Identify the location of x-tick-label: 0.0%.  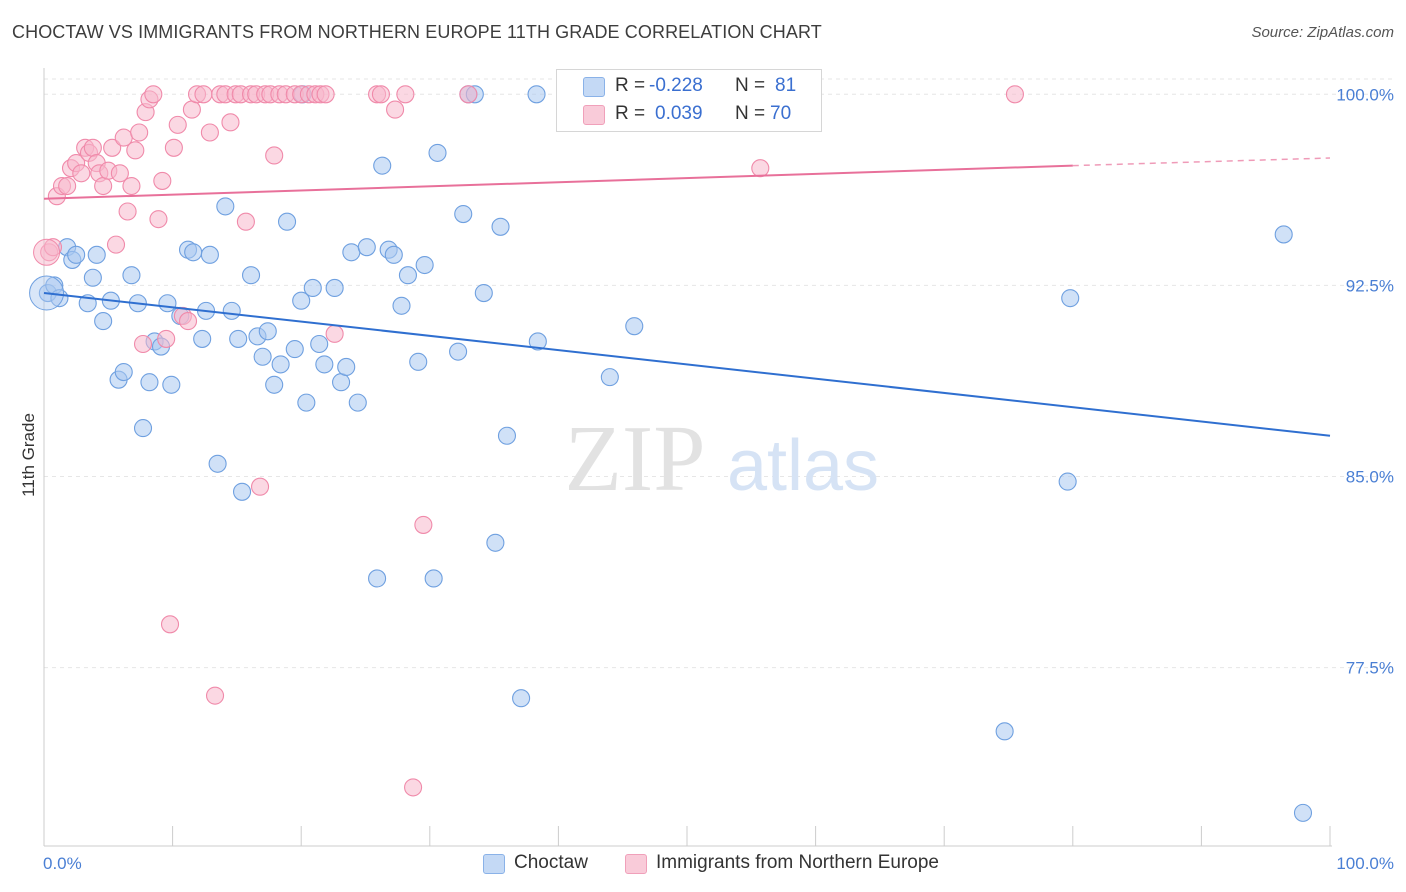
(62, 863).